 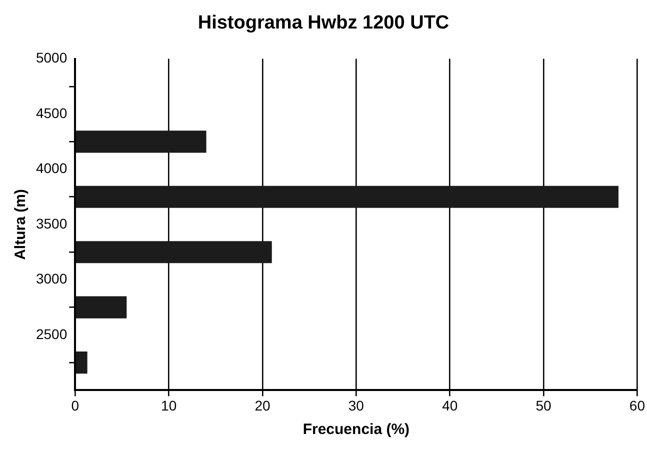 I want to click on x-tick-label: 40, so click(x=450, y=405).